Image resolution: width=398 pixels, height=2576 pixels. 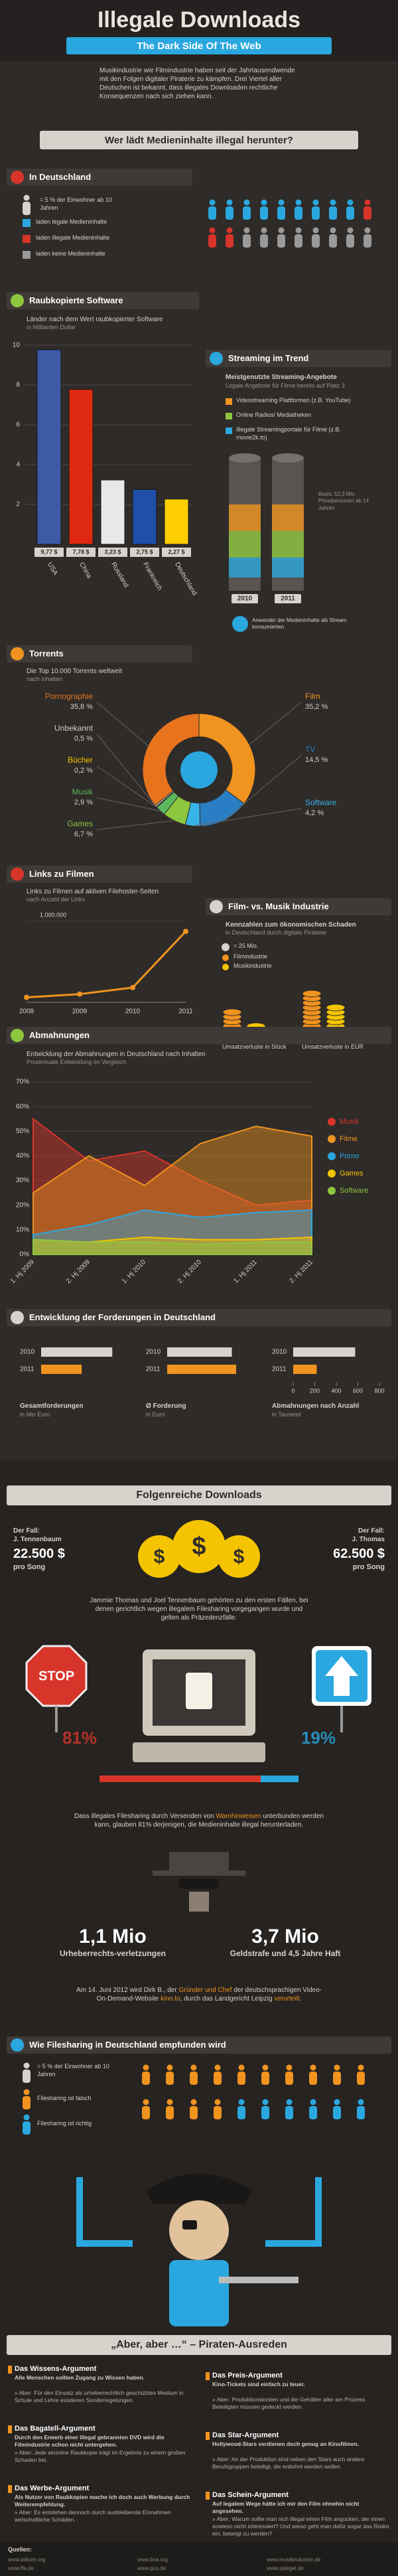 I want to click on donut-slice, so click(x=171, y=759).